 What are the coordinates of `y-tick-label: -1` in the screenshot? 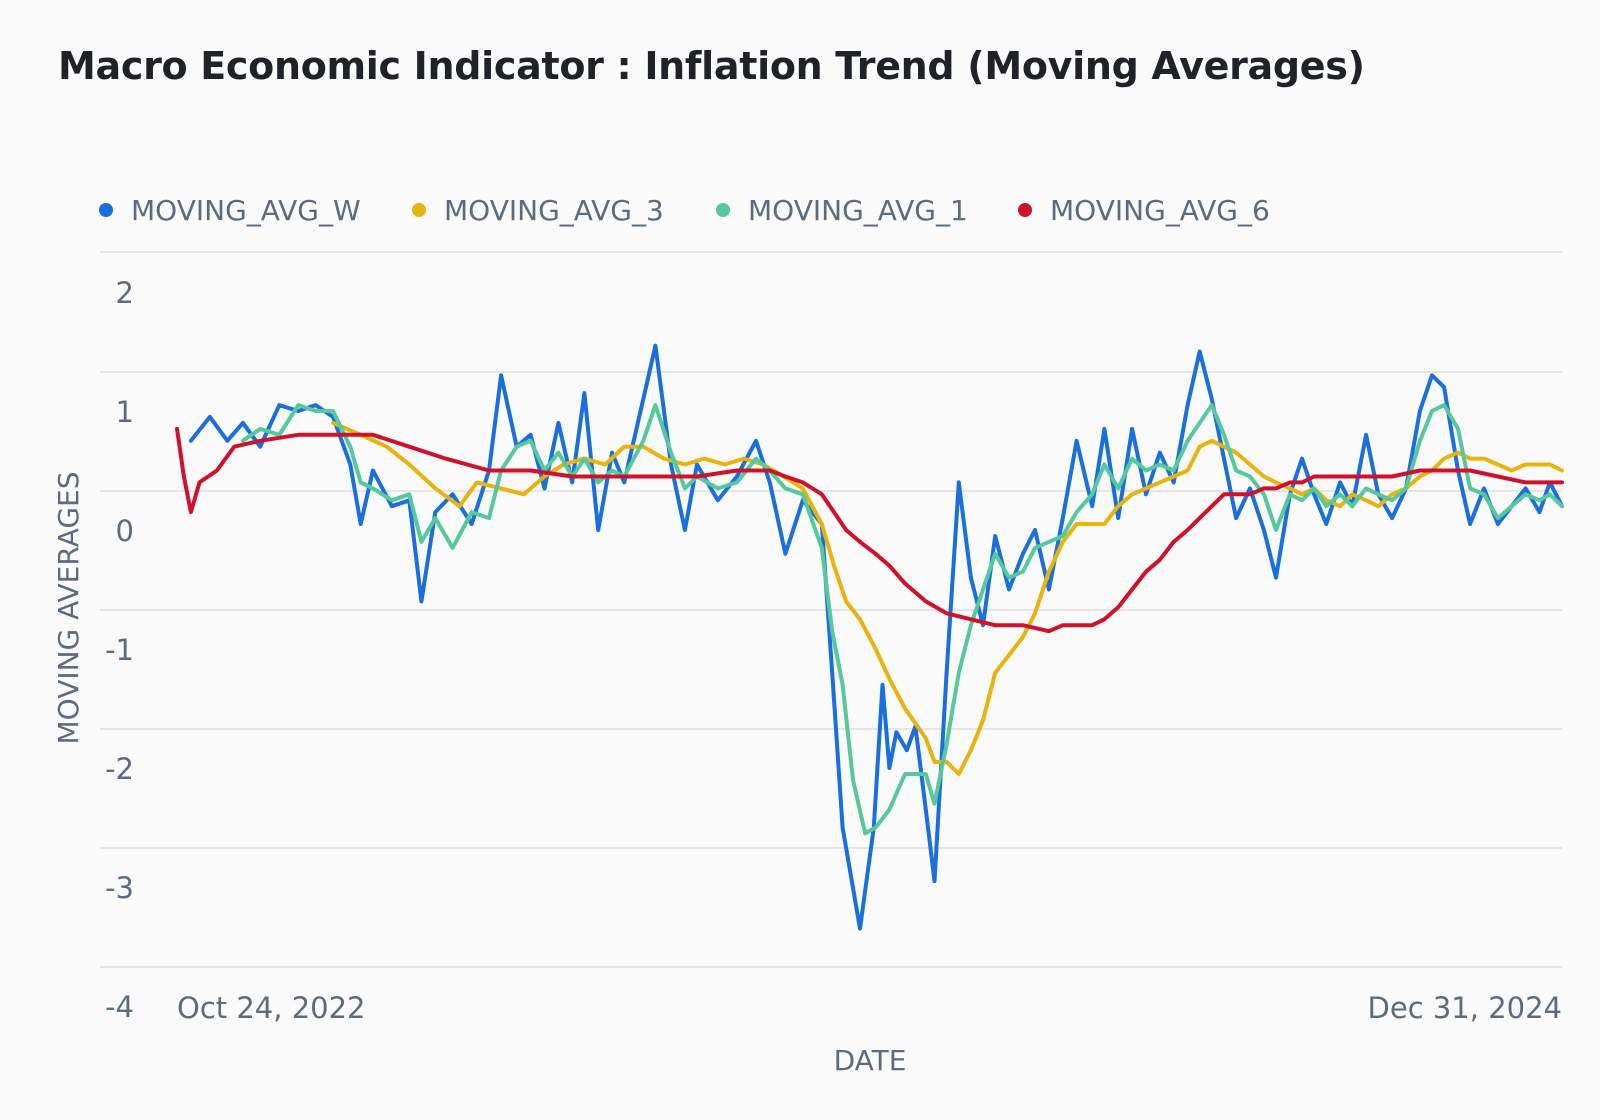 It's located at (119, 650).